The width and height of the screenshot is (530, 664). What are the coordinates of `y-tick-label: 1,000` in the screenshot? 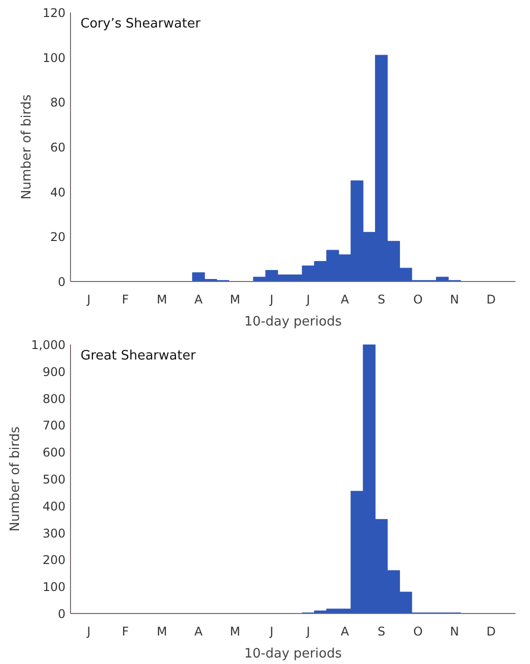 It's located at (48, 345).